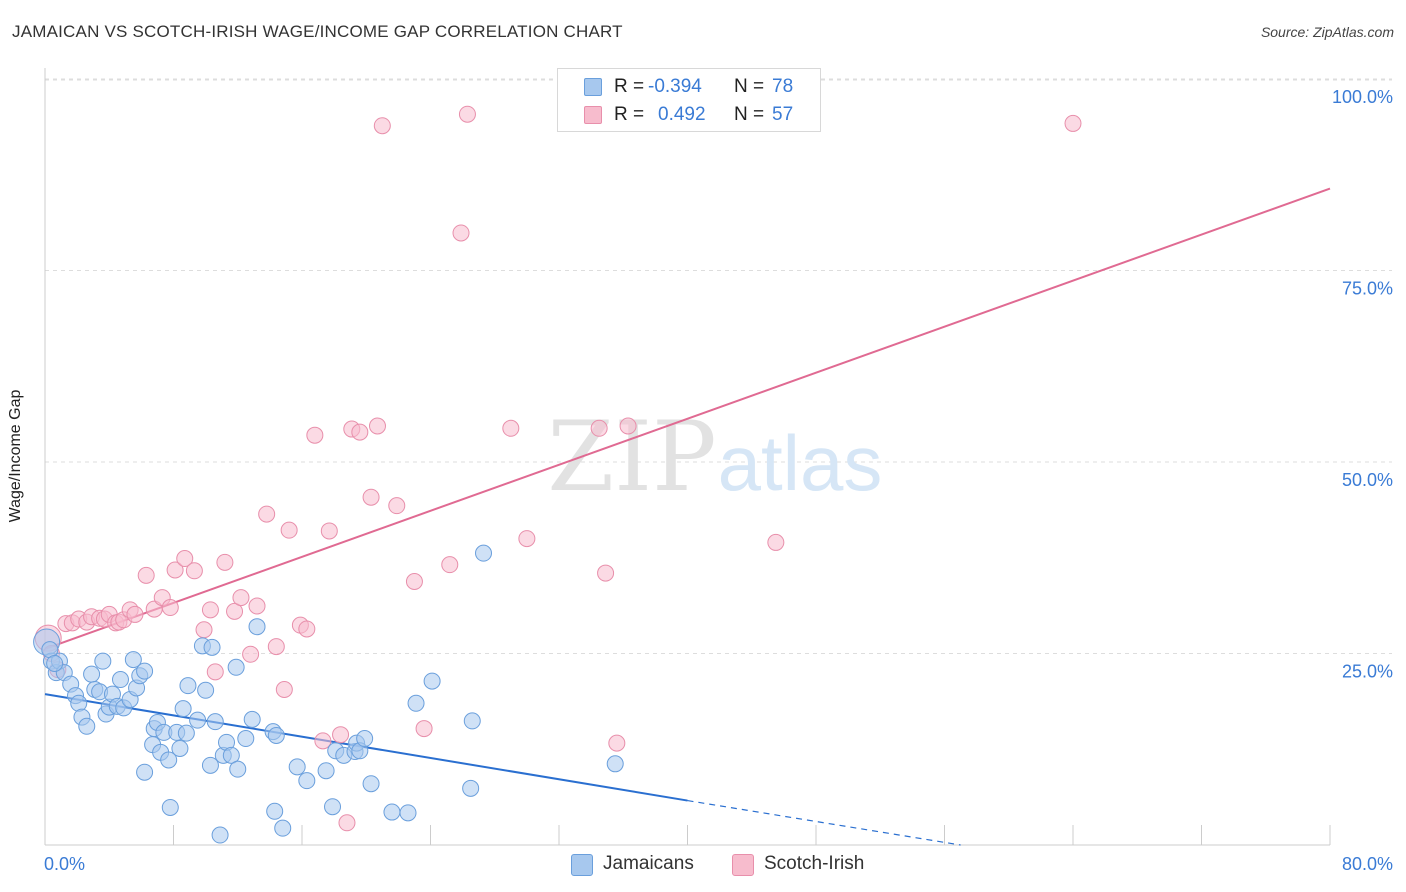 This screenshot has width=1406, height=892. Describe the element at coordinates (648, 863) in the screenshot. I see `bottom-legend-label-jamaicans: Jamaicans` at that location.